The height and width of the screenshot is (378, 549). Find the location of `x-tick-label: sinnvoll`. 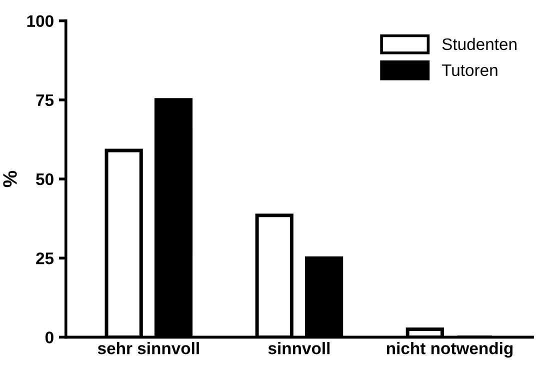

x-tick-label: sinnvoll is located at coordinates (299, 348).